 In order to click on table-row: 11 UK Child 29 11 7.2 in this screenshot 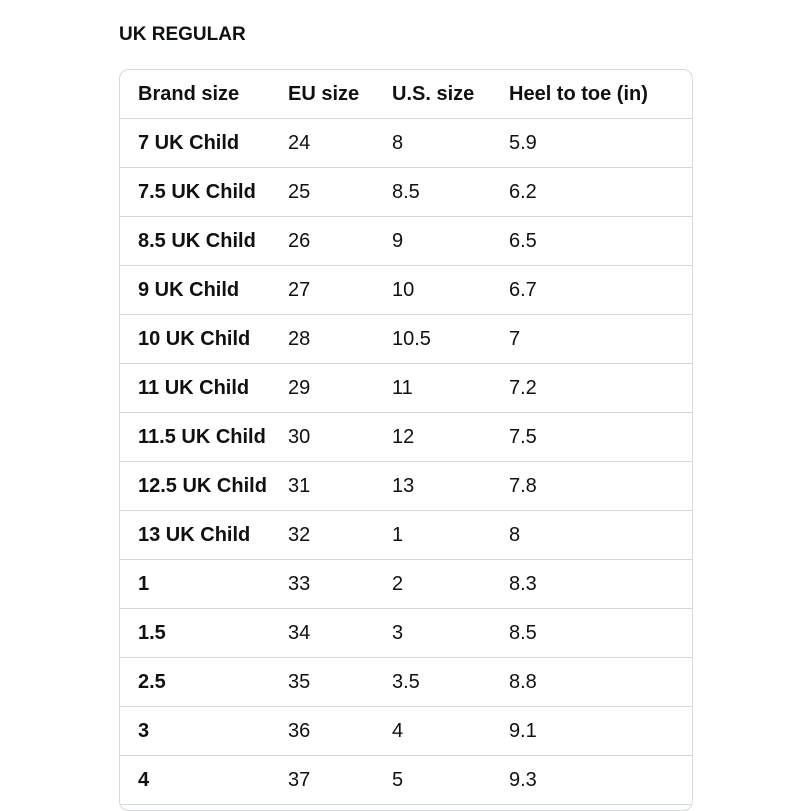, I will do `click(406, 388)`.